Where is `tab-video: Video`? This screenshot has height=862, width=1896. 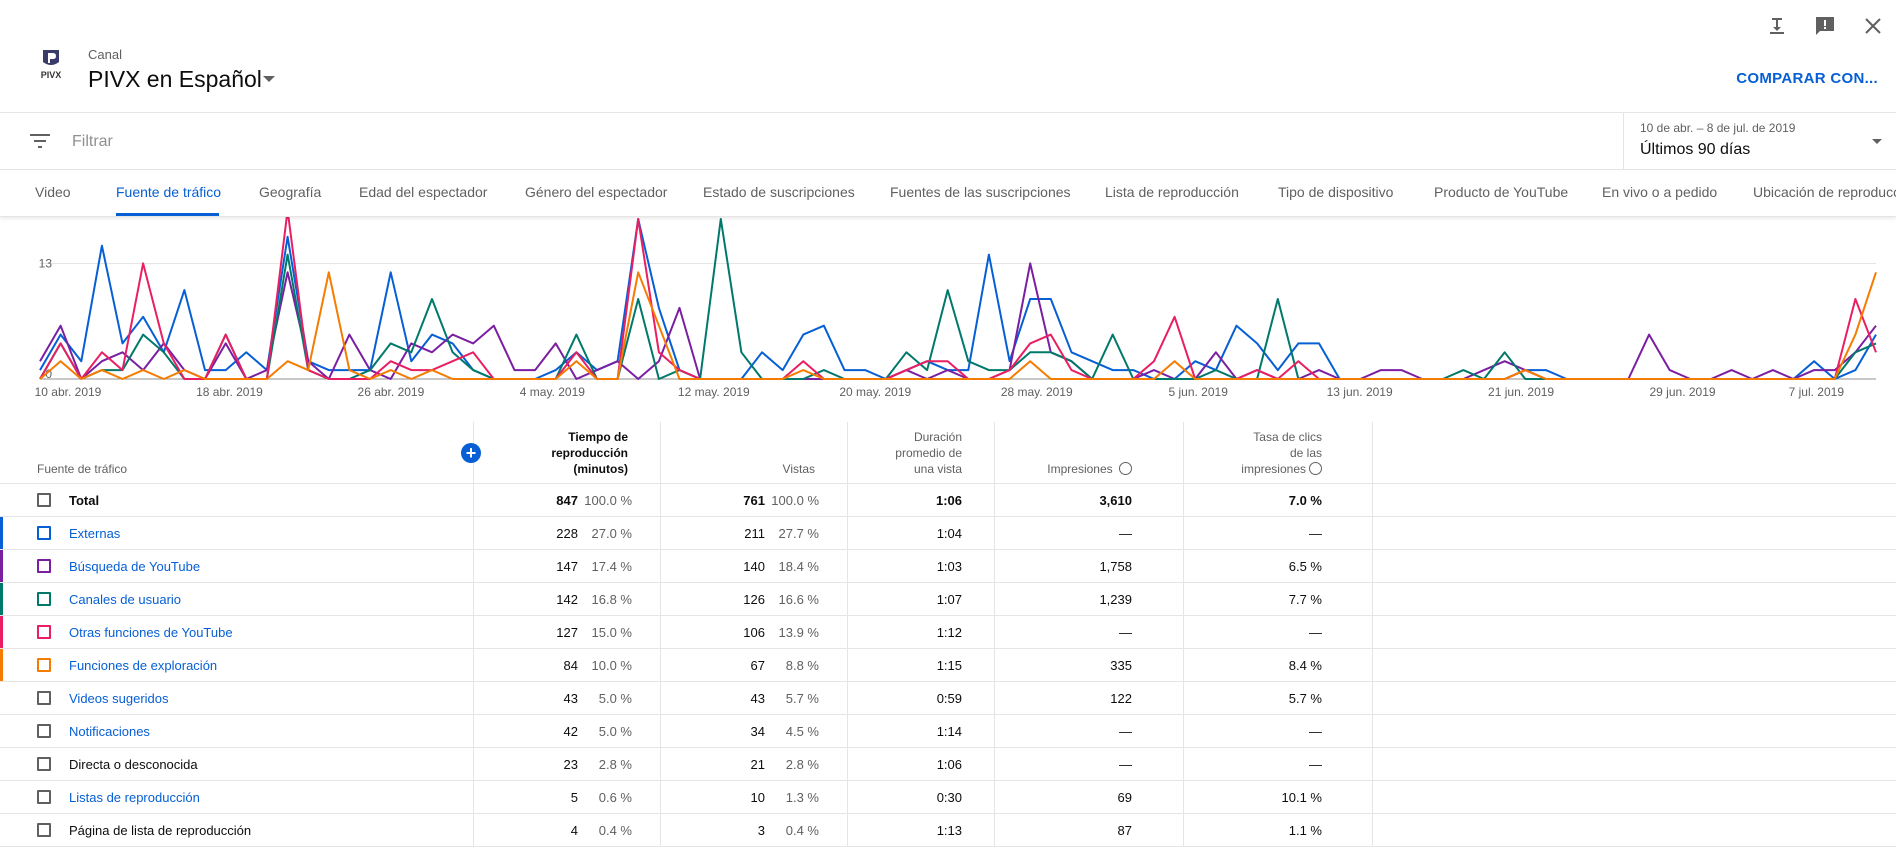
tab-video: Video is located at coordinates (53, 192).